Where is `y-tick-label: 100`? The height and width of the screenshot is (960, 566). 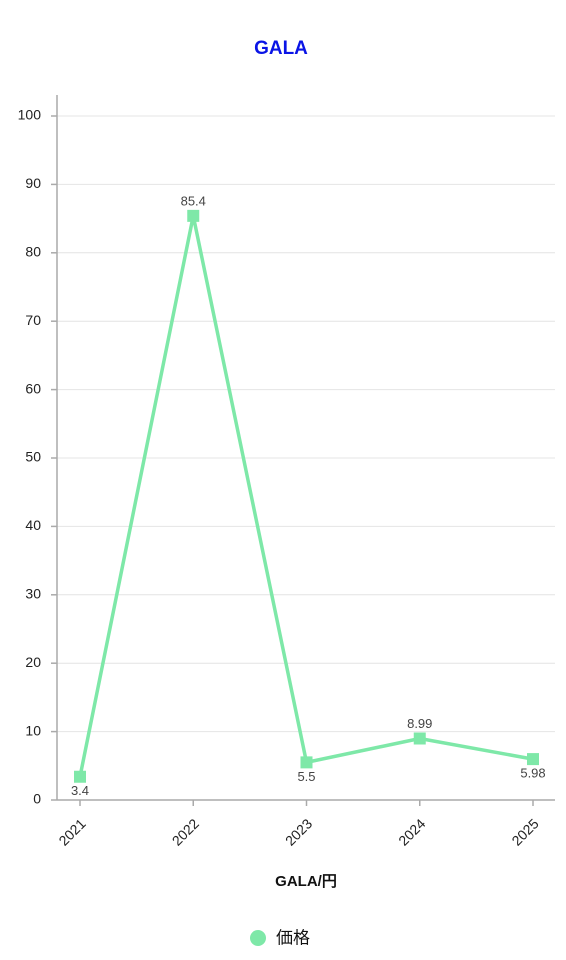 y-tick-label: 100 is located at coordinates (30, 115).